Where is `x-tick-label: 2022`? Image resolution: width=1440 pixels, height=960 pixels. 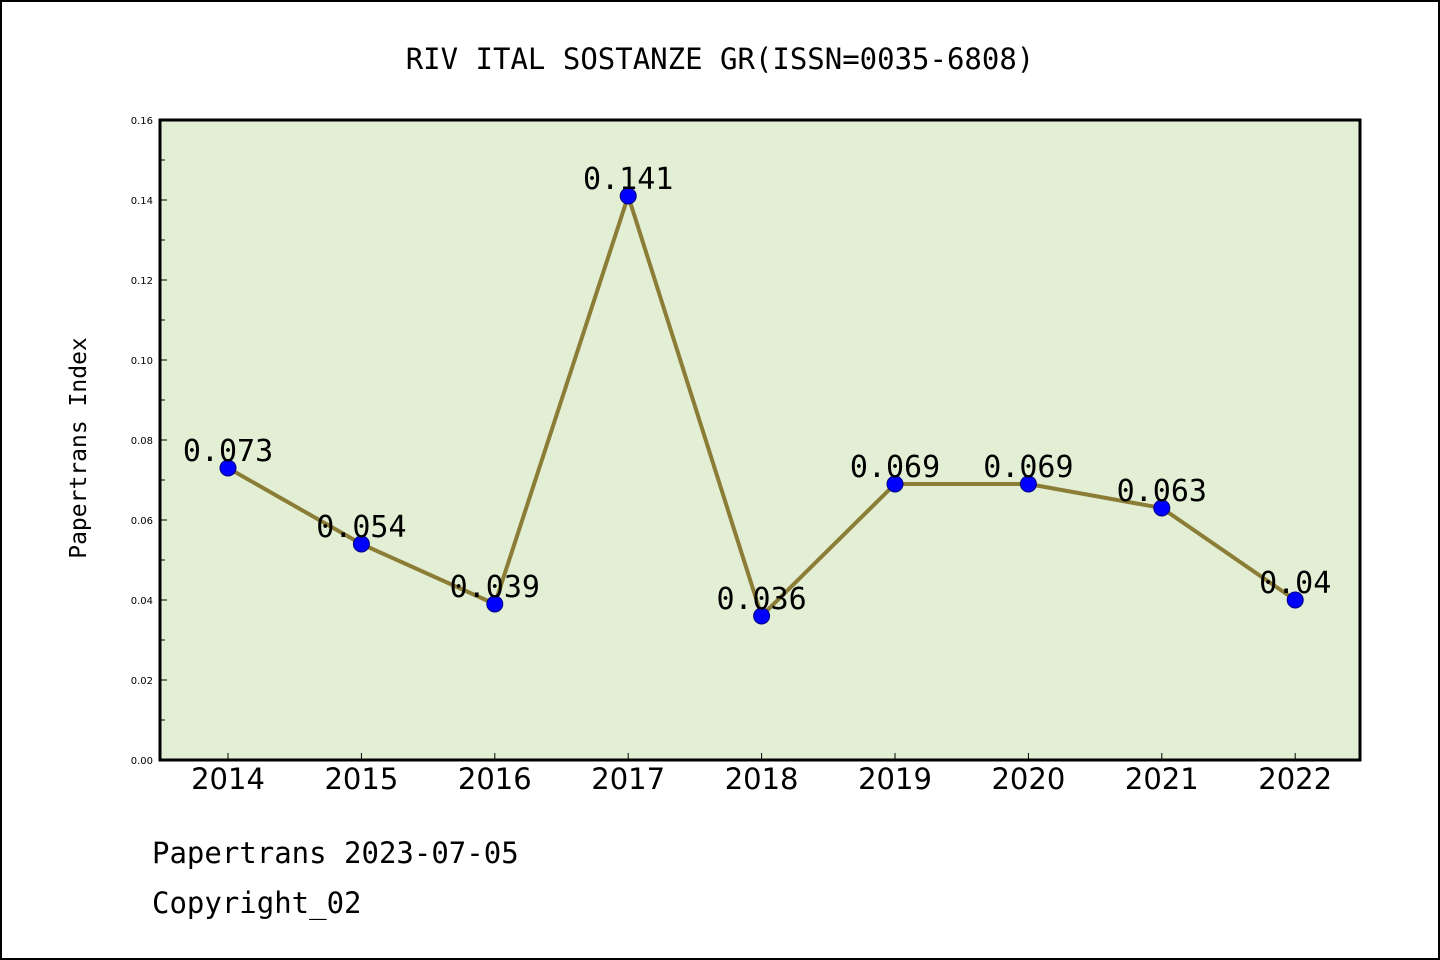
x-tick-label: 2022 is located at coordinates (1295, 779).